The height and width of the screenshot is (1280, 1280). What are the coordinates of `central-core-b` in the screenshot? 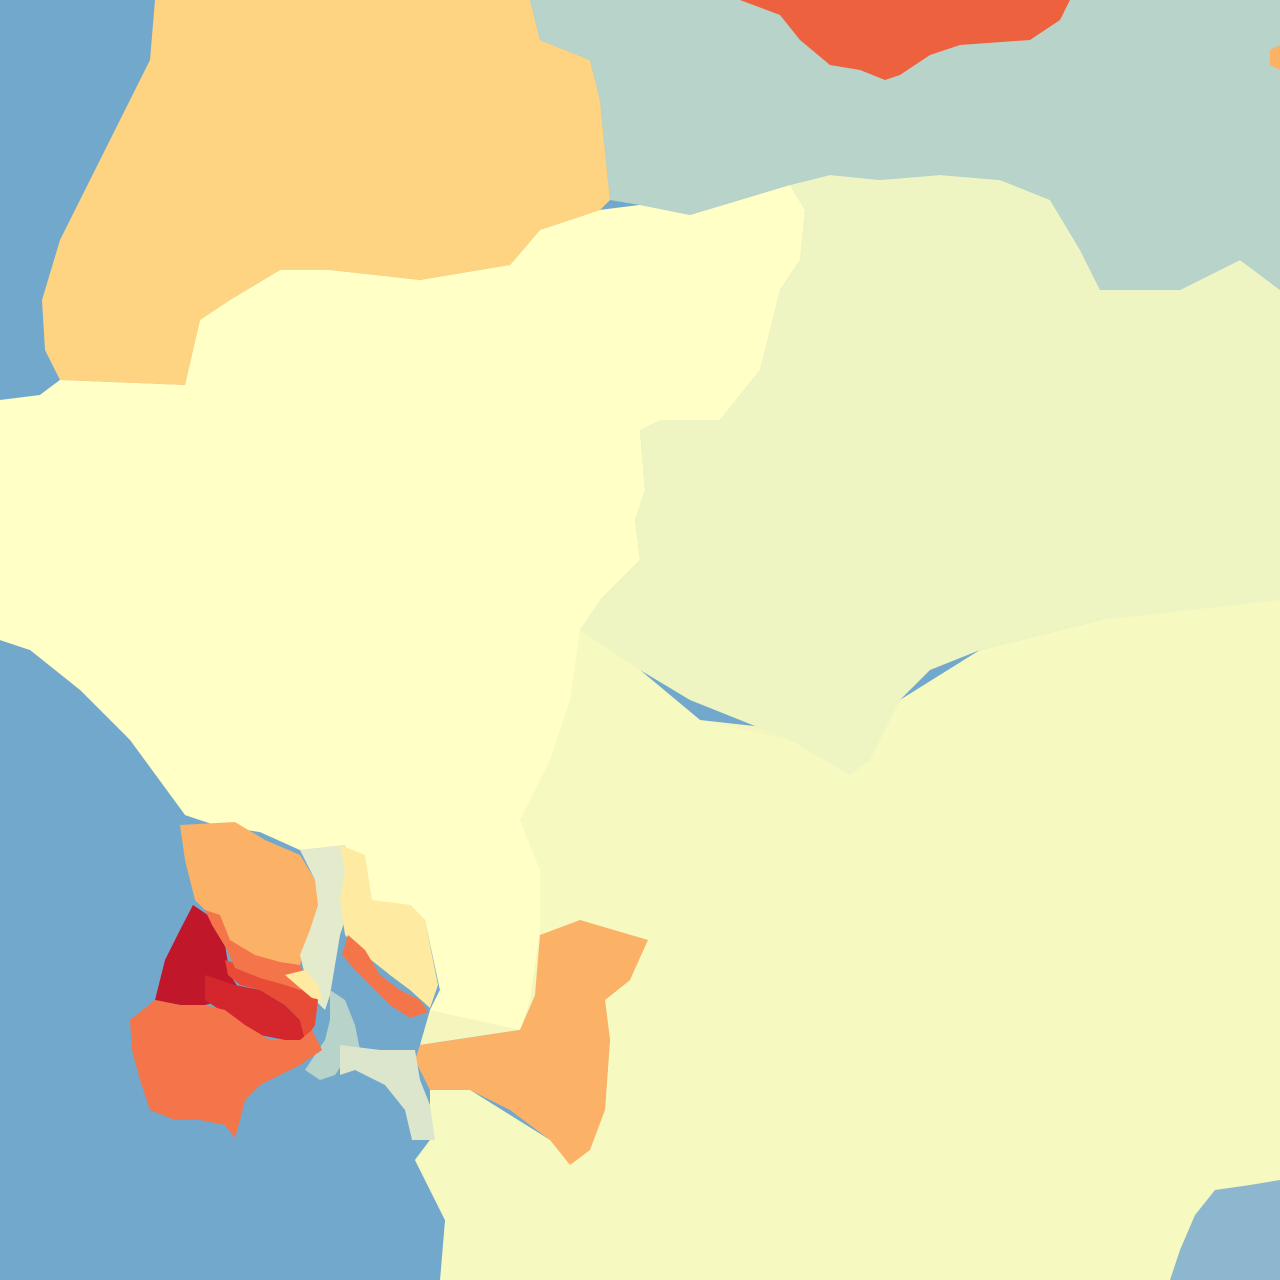 It's located at (255, 1007).